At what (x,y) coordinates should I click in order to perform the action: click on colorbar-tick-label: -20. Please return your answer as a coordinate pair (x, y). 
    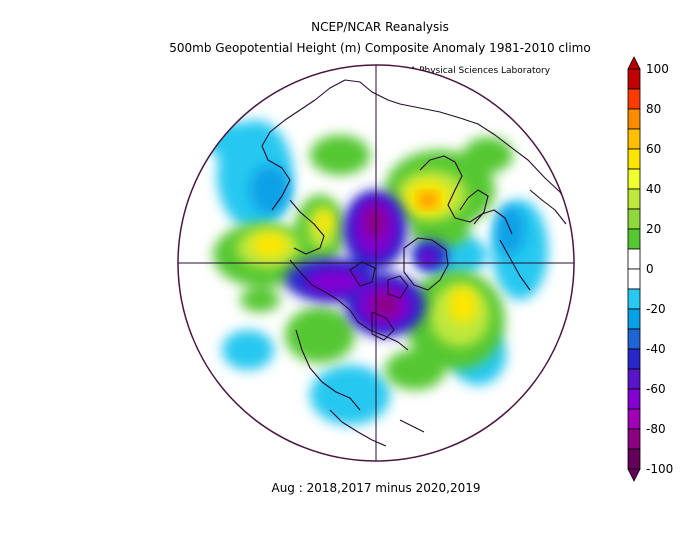
    Looking at the image, I should click on (656, 309).